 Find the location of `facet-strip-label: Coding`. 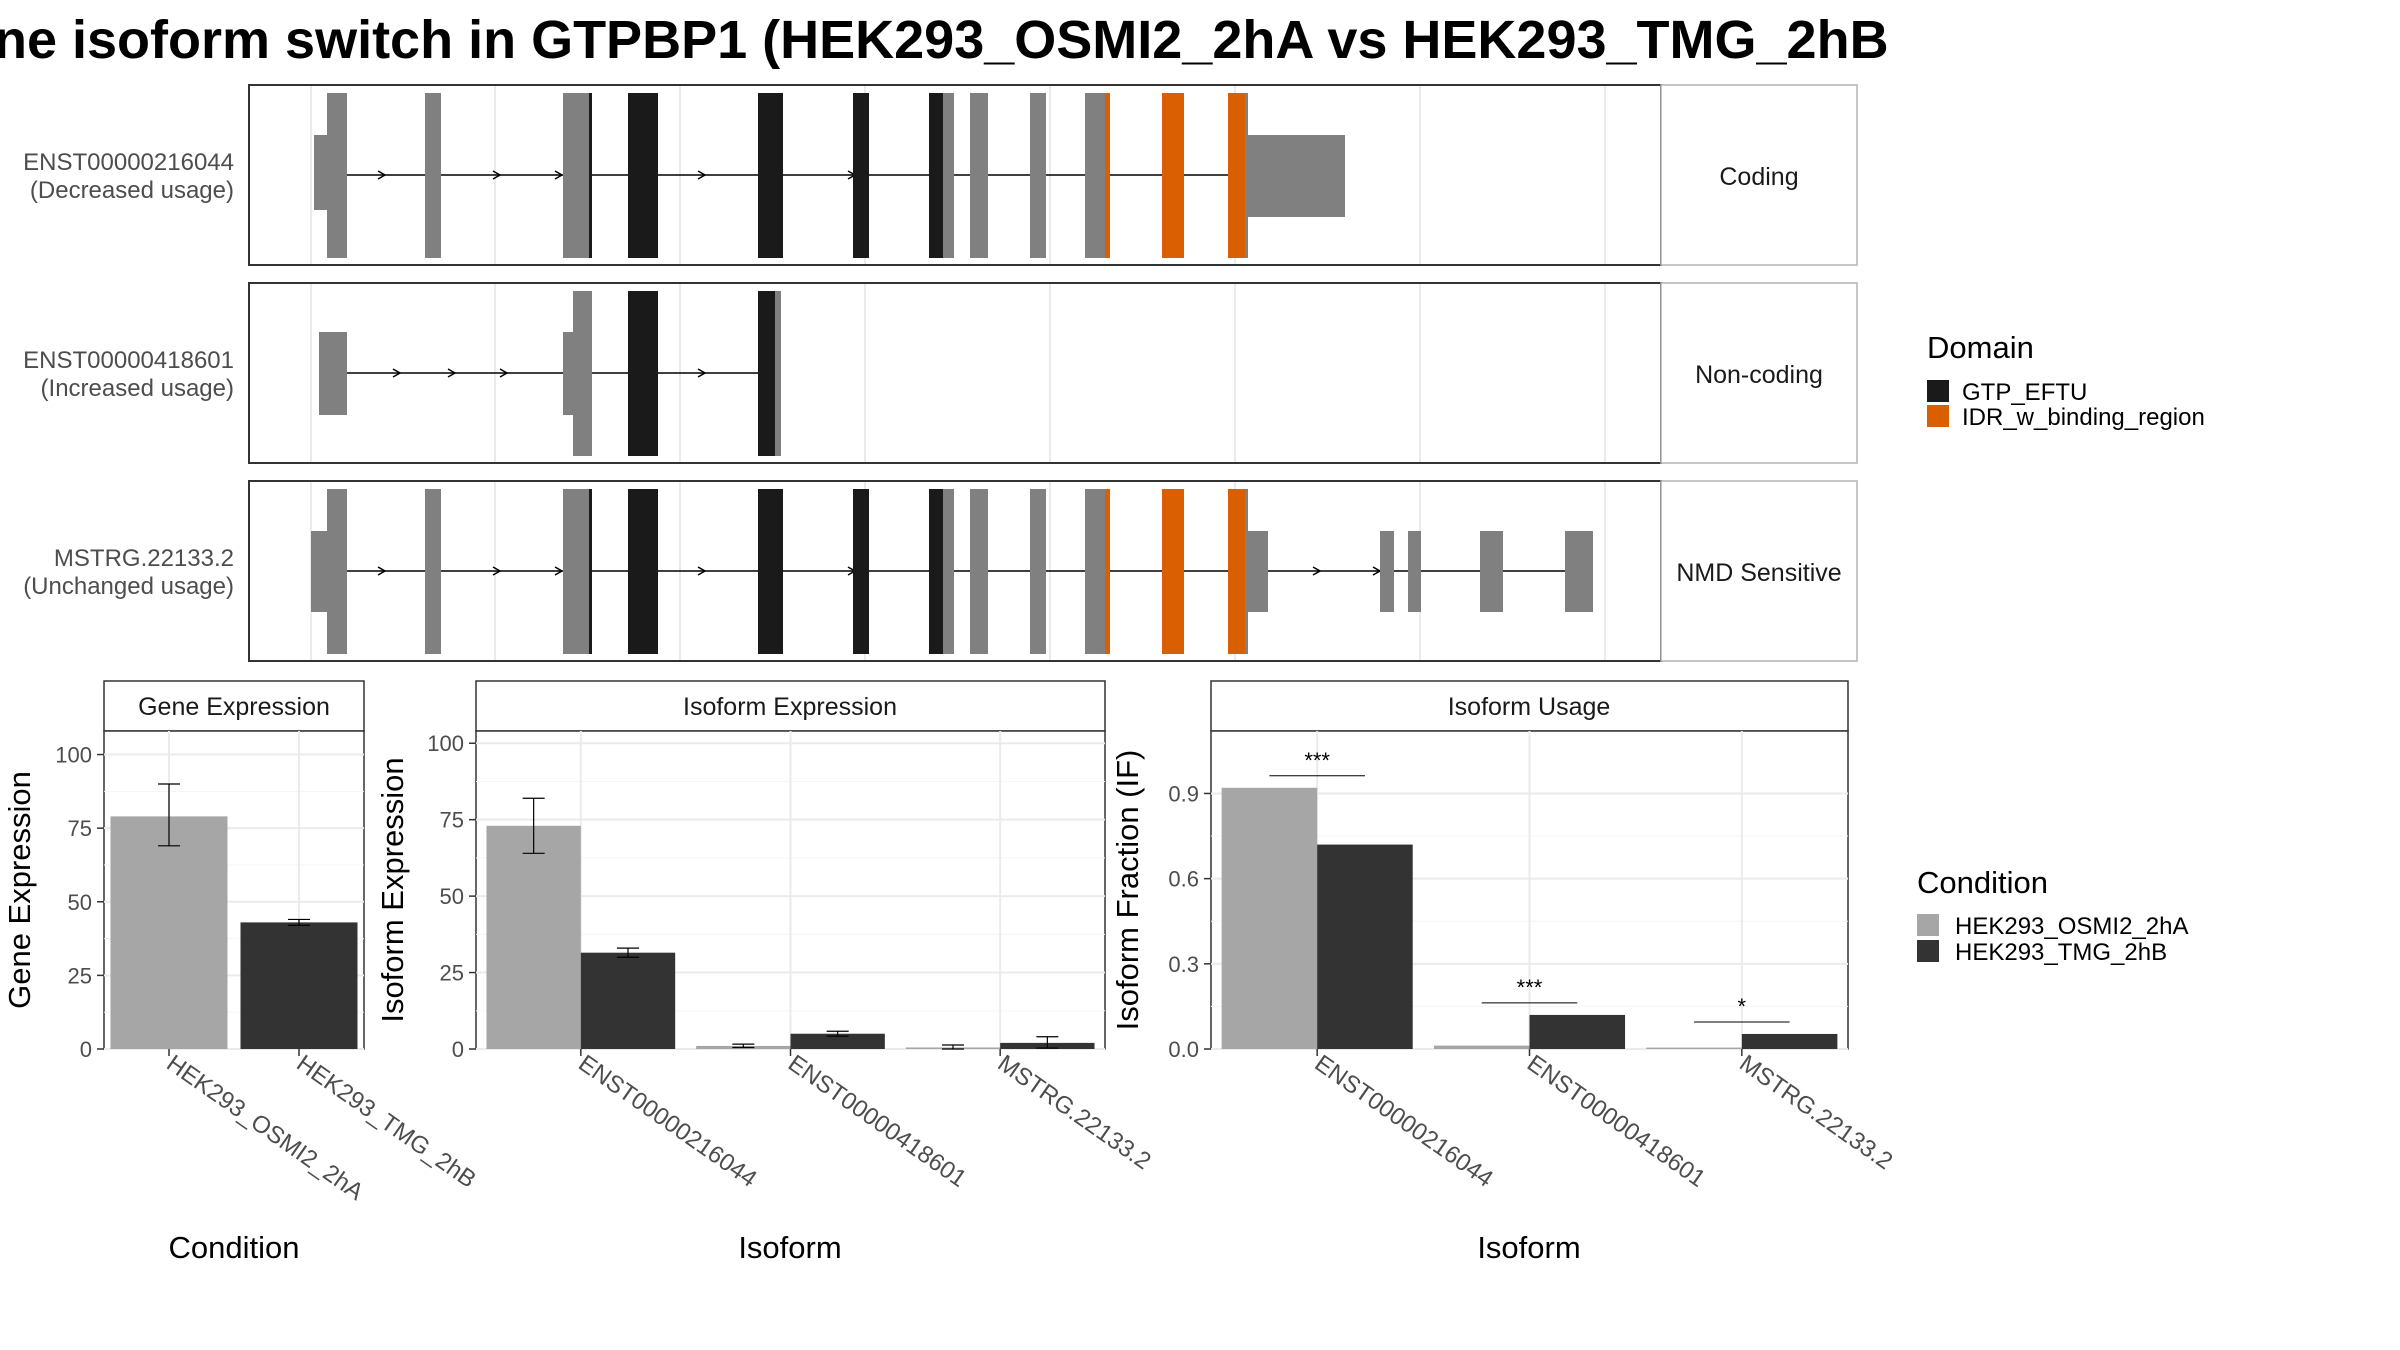

facet-strip-label: Coding is located at coordinates (1758, 177).